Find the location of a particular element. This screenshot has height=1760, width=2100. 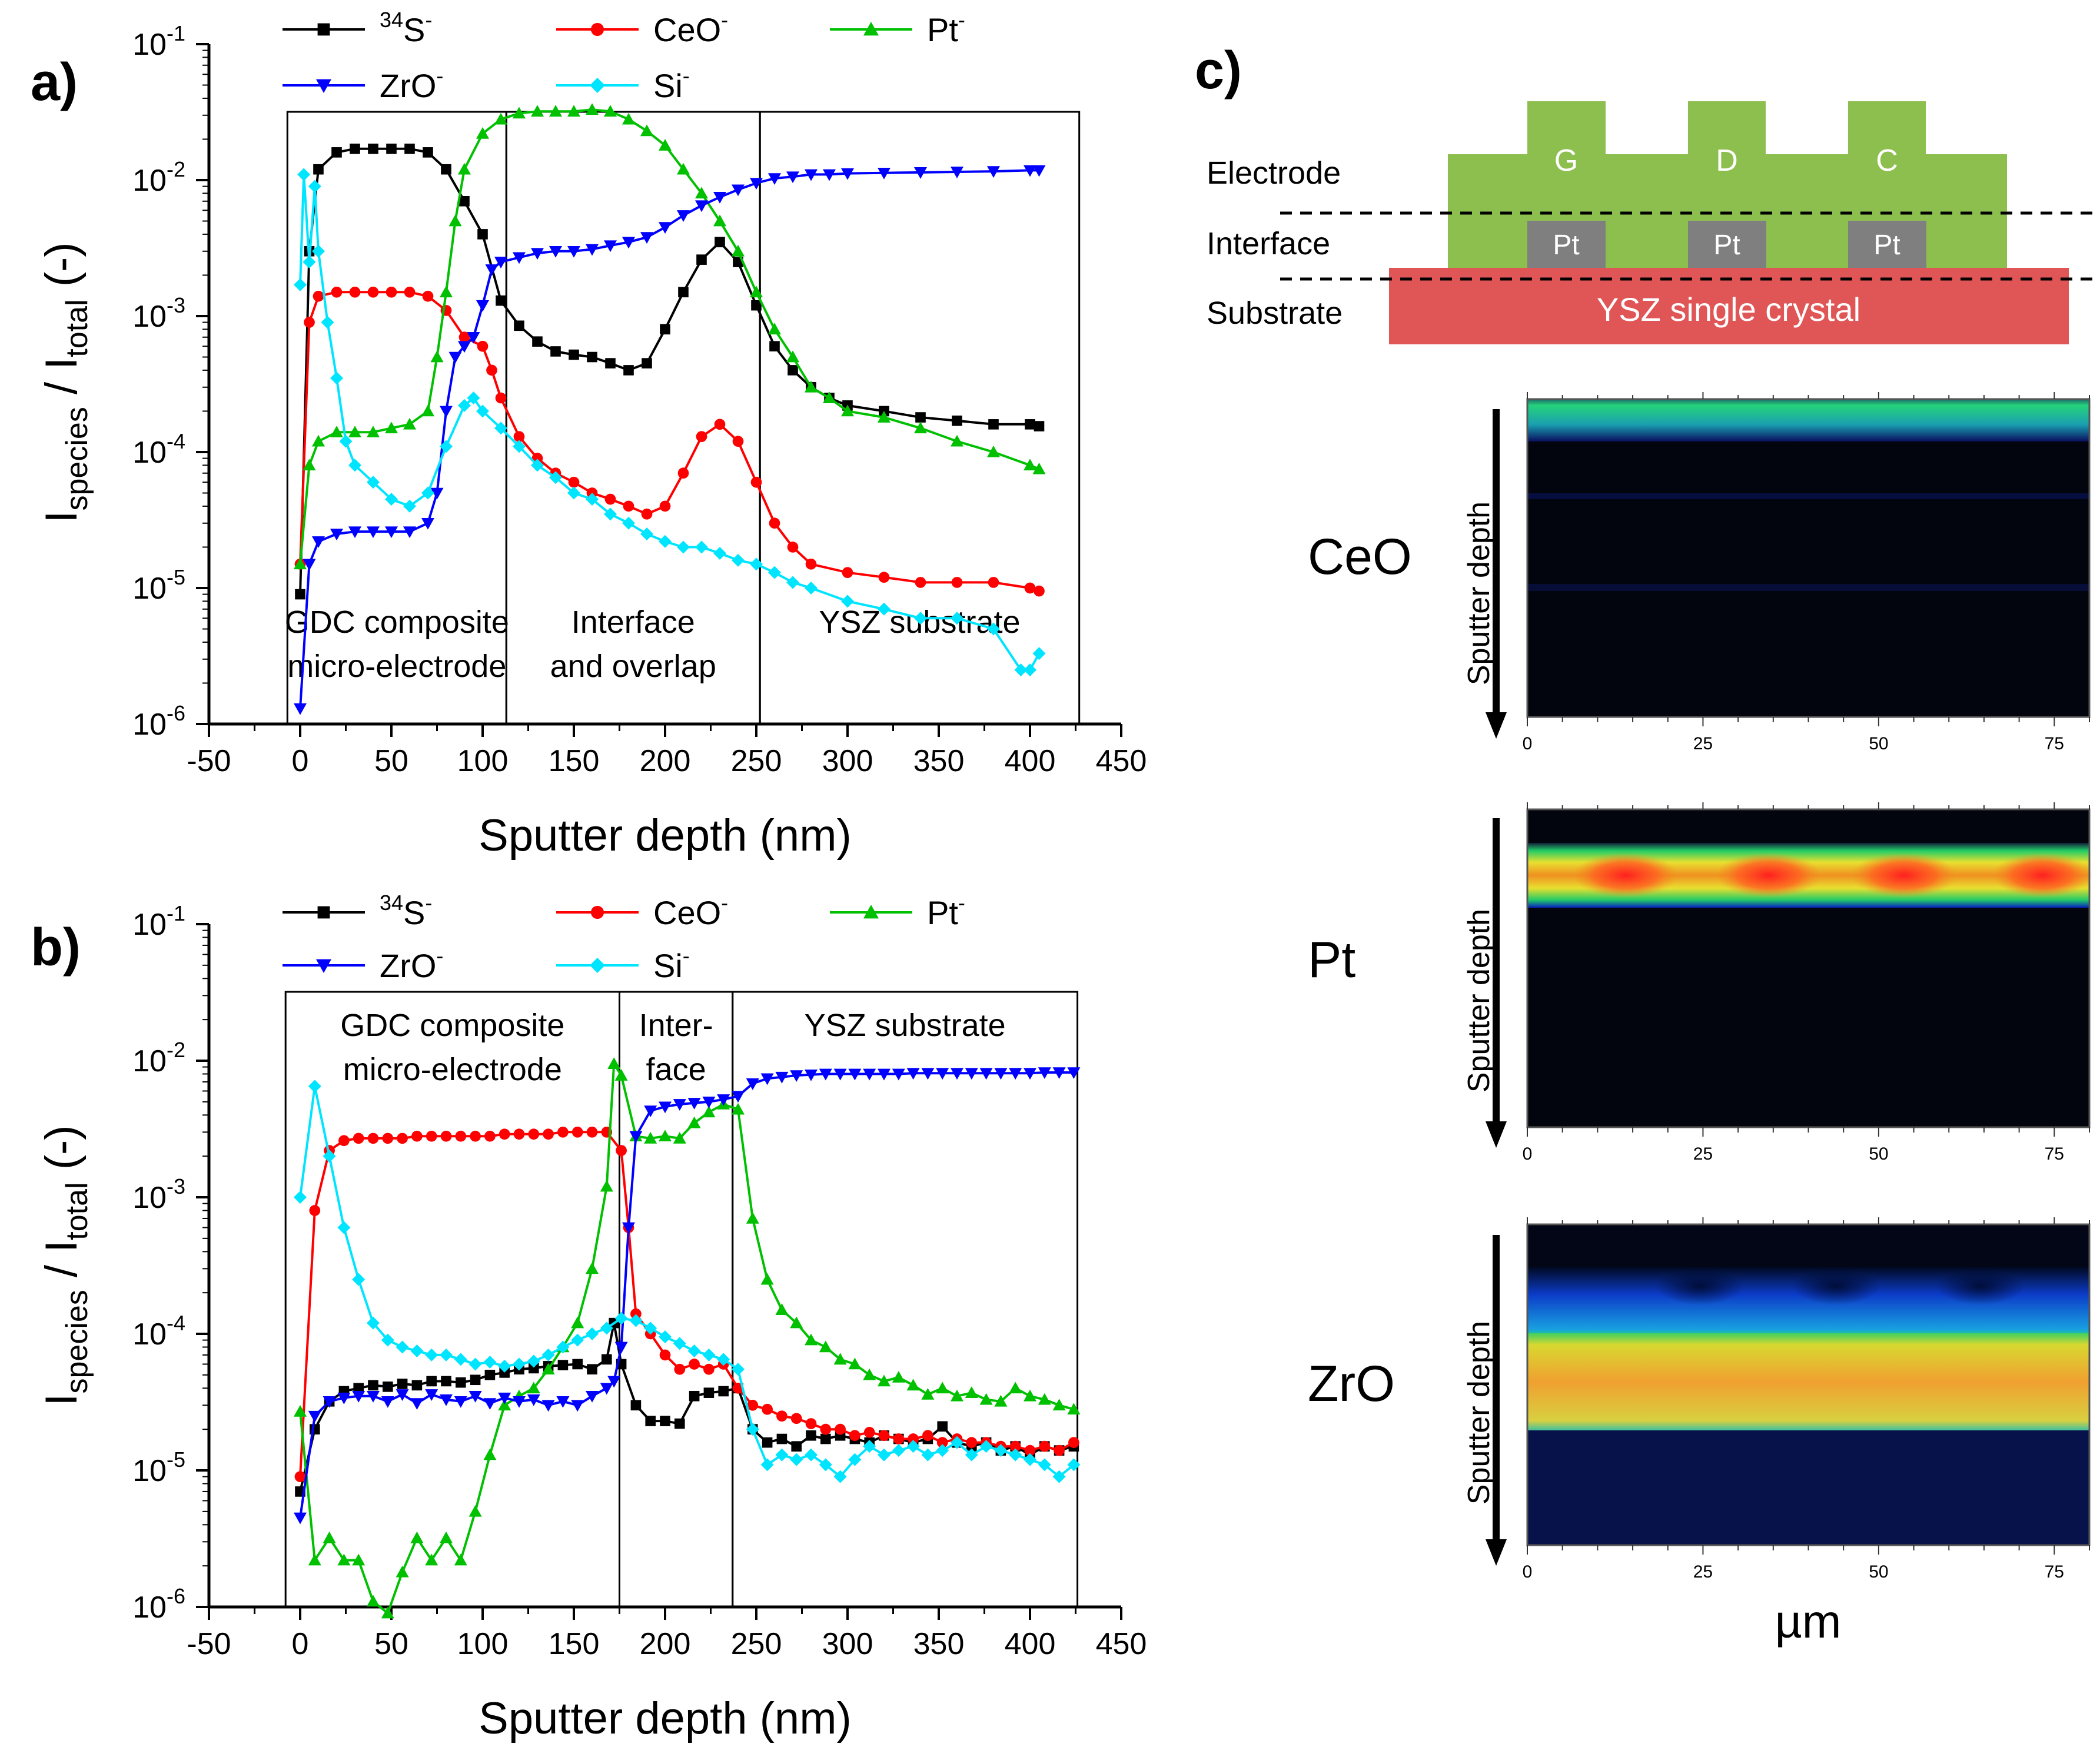

y-axis-label: Ispecies / Itotal (-) is located at coordinates (65, 1266).